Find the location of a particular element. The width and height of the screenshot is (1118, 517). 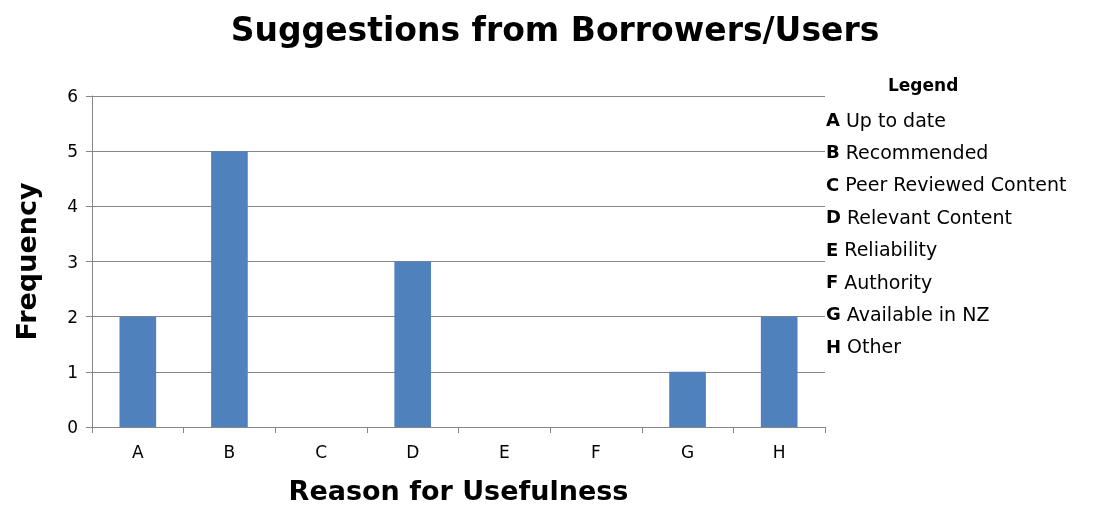

x-tick-label: E is located at coordinates (504, 451).